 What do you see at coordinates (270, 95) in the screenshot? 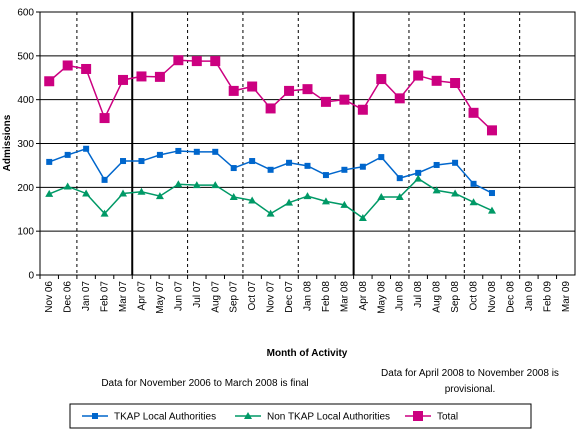
I see `series-line` at bounding box center [270, 95].